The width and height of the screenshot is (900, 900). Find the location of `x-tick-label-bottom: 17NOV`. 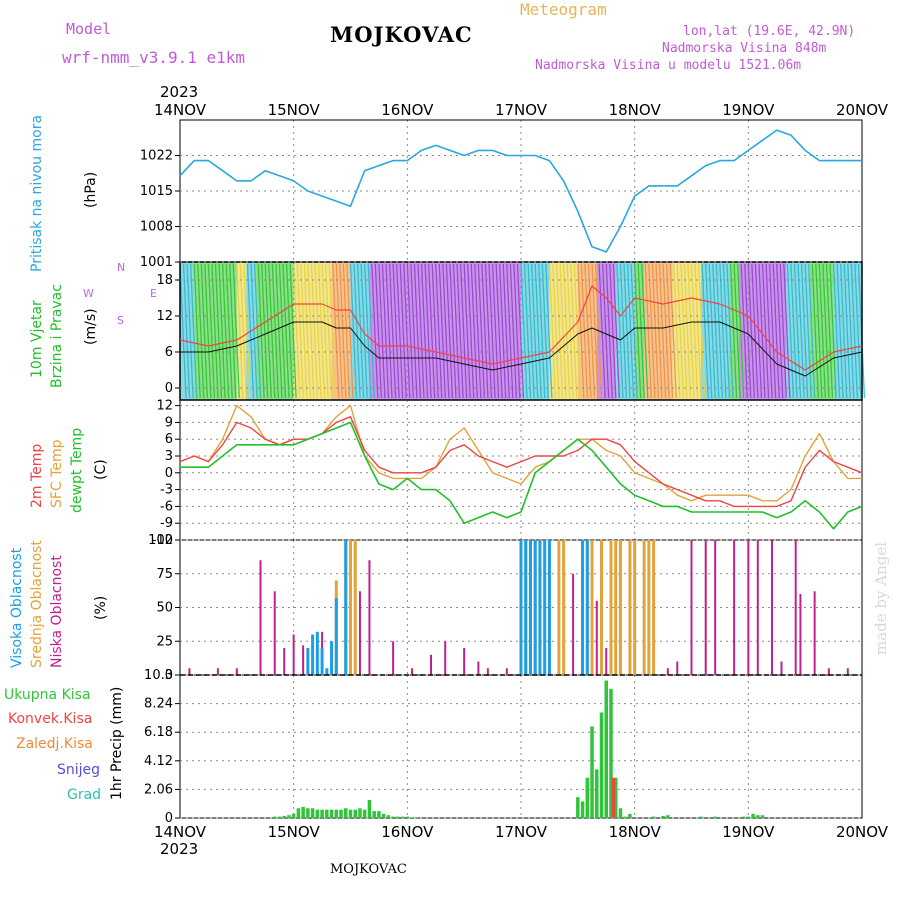

x-tick-label-bottom: 17NOV is located at coordinates (521, 832).